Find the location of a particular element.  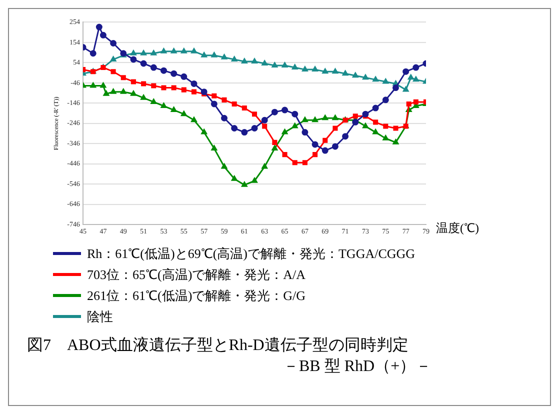

text: －BB 型 RhD（+）－ is located at coordinates (358, 367).